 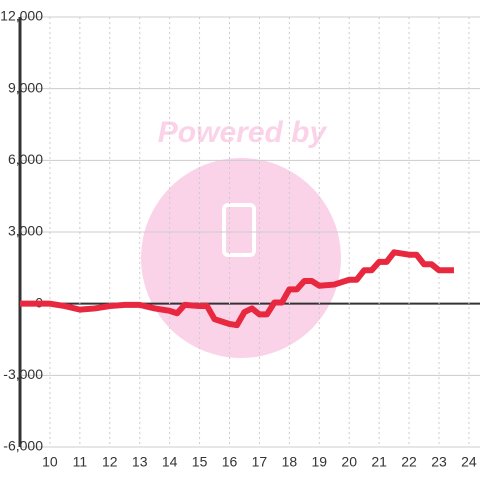 What do you see at coordinates (23, 374) in the screenshot?
I see `y-tick-label: -3,000` at bounding box center [23, 374].